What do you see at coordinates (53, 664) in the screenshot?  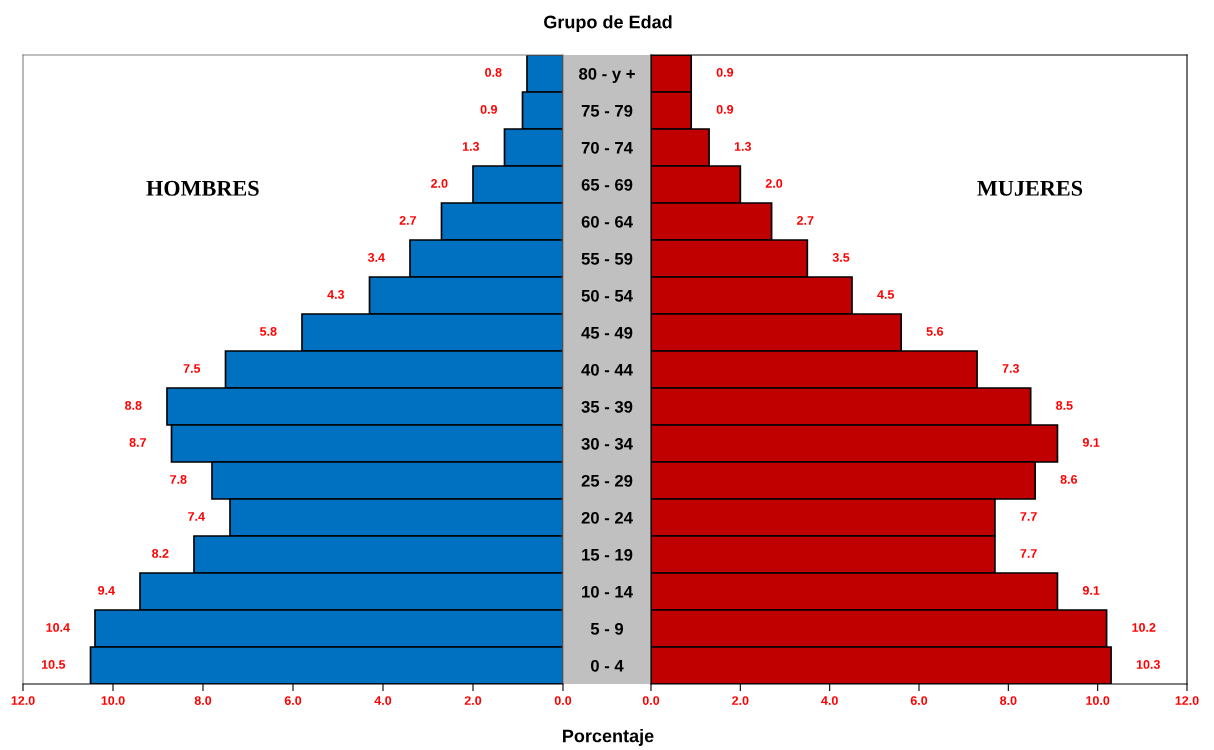 I see `data-label: 10.5` at bounding box center [53, 664].